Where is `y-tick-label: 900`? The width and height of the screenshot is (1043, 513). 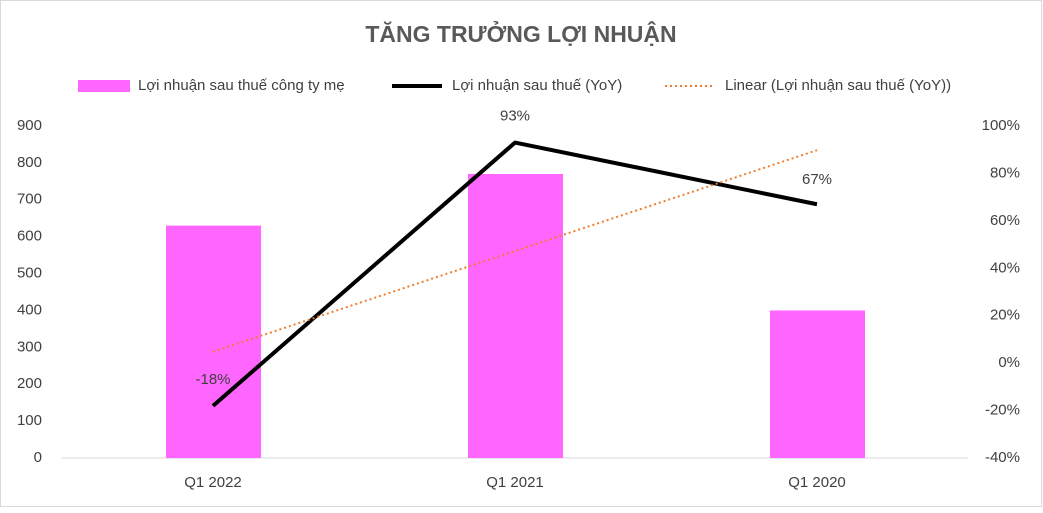 y-tick-label: 900 is located at coordinates (29, 125).